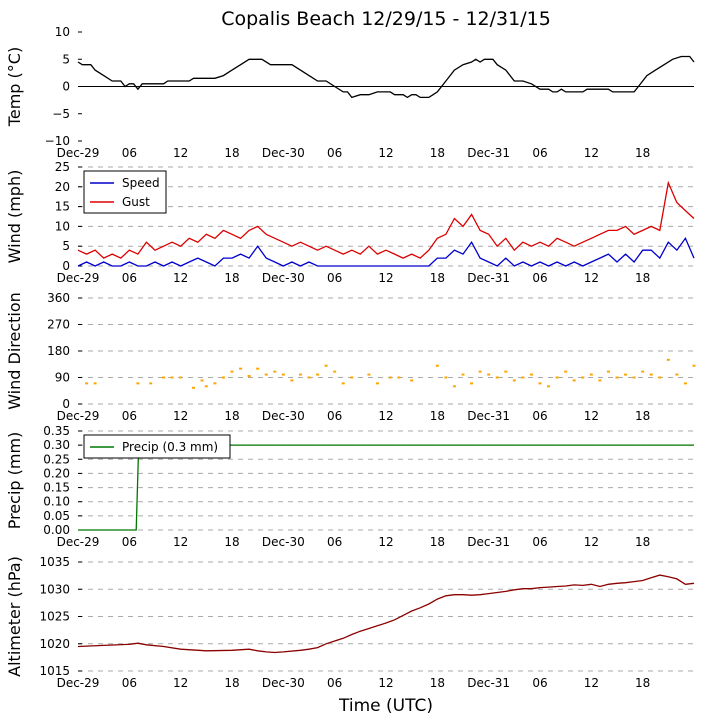 The height and width of the screenshot is (725, 705). I want to click on y-tick-label: 0.10, so click(56, 502).